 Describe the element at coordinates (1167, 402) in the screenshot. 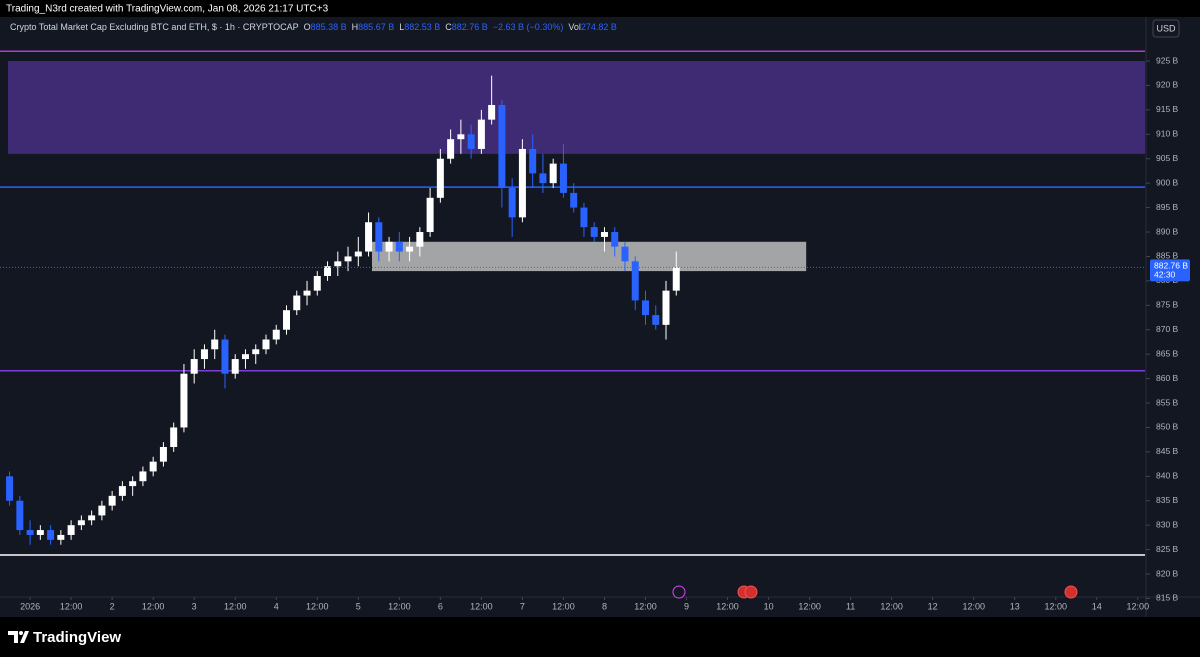

I see `y-tick-label: 855 B` at that location.